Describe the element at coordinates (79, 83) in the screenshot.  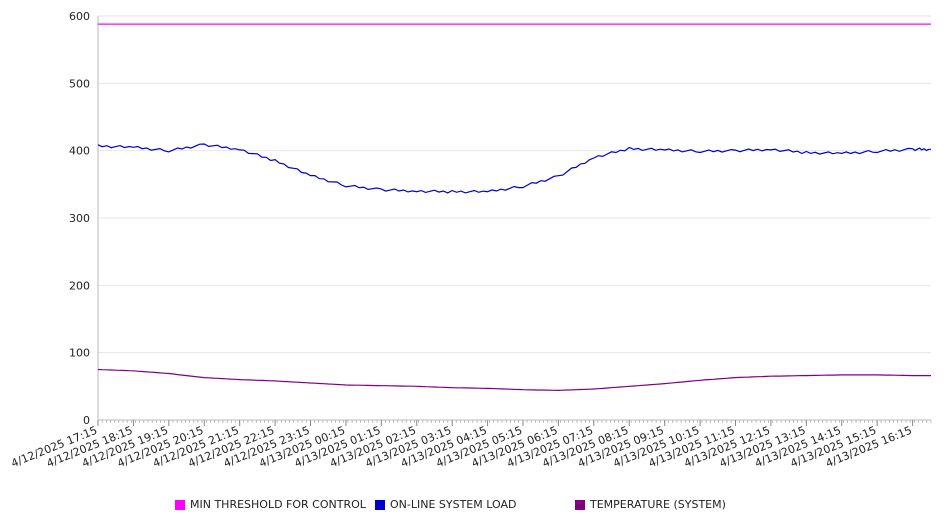
I see `y-tick-label: 500` at that location.